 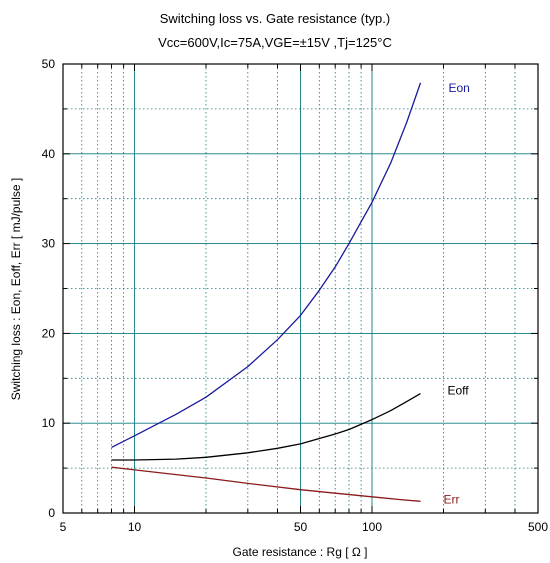 What do you see at coordinates (51, 513) in the screenshot?
I see `y-tick-label: 0` at bounding box center [51, 513].